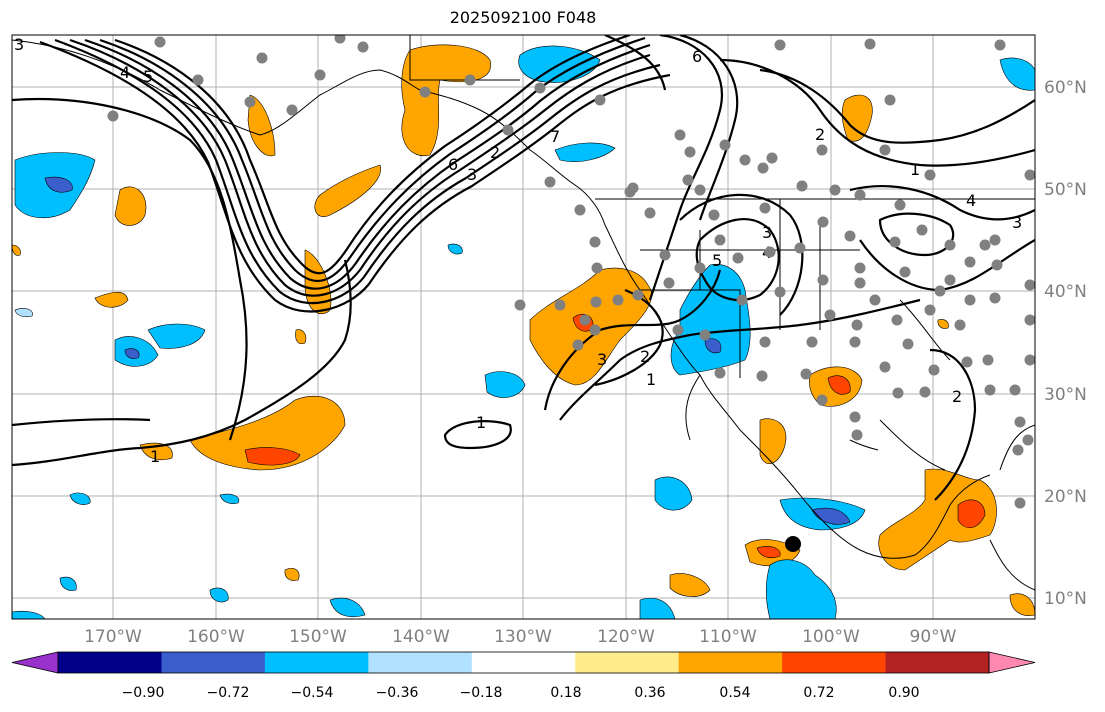 The width and height of the screenshot is (1105, 712). Describe the element at coordinates (728, 637) in the screenshot. I see `lon-tick-label: 110°W` at that location.